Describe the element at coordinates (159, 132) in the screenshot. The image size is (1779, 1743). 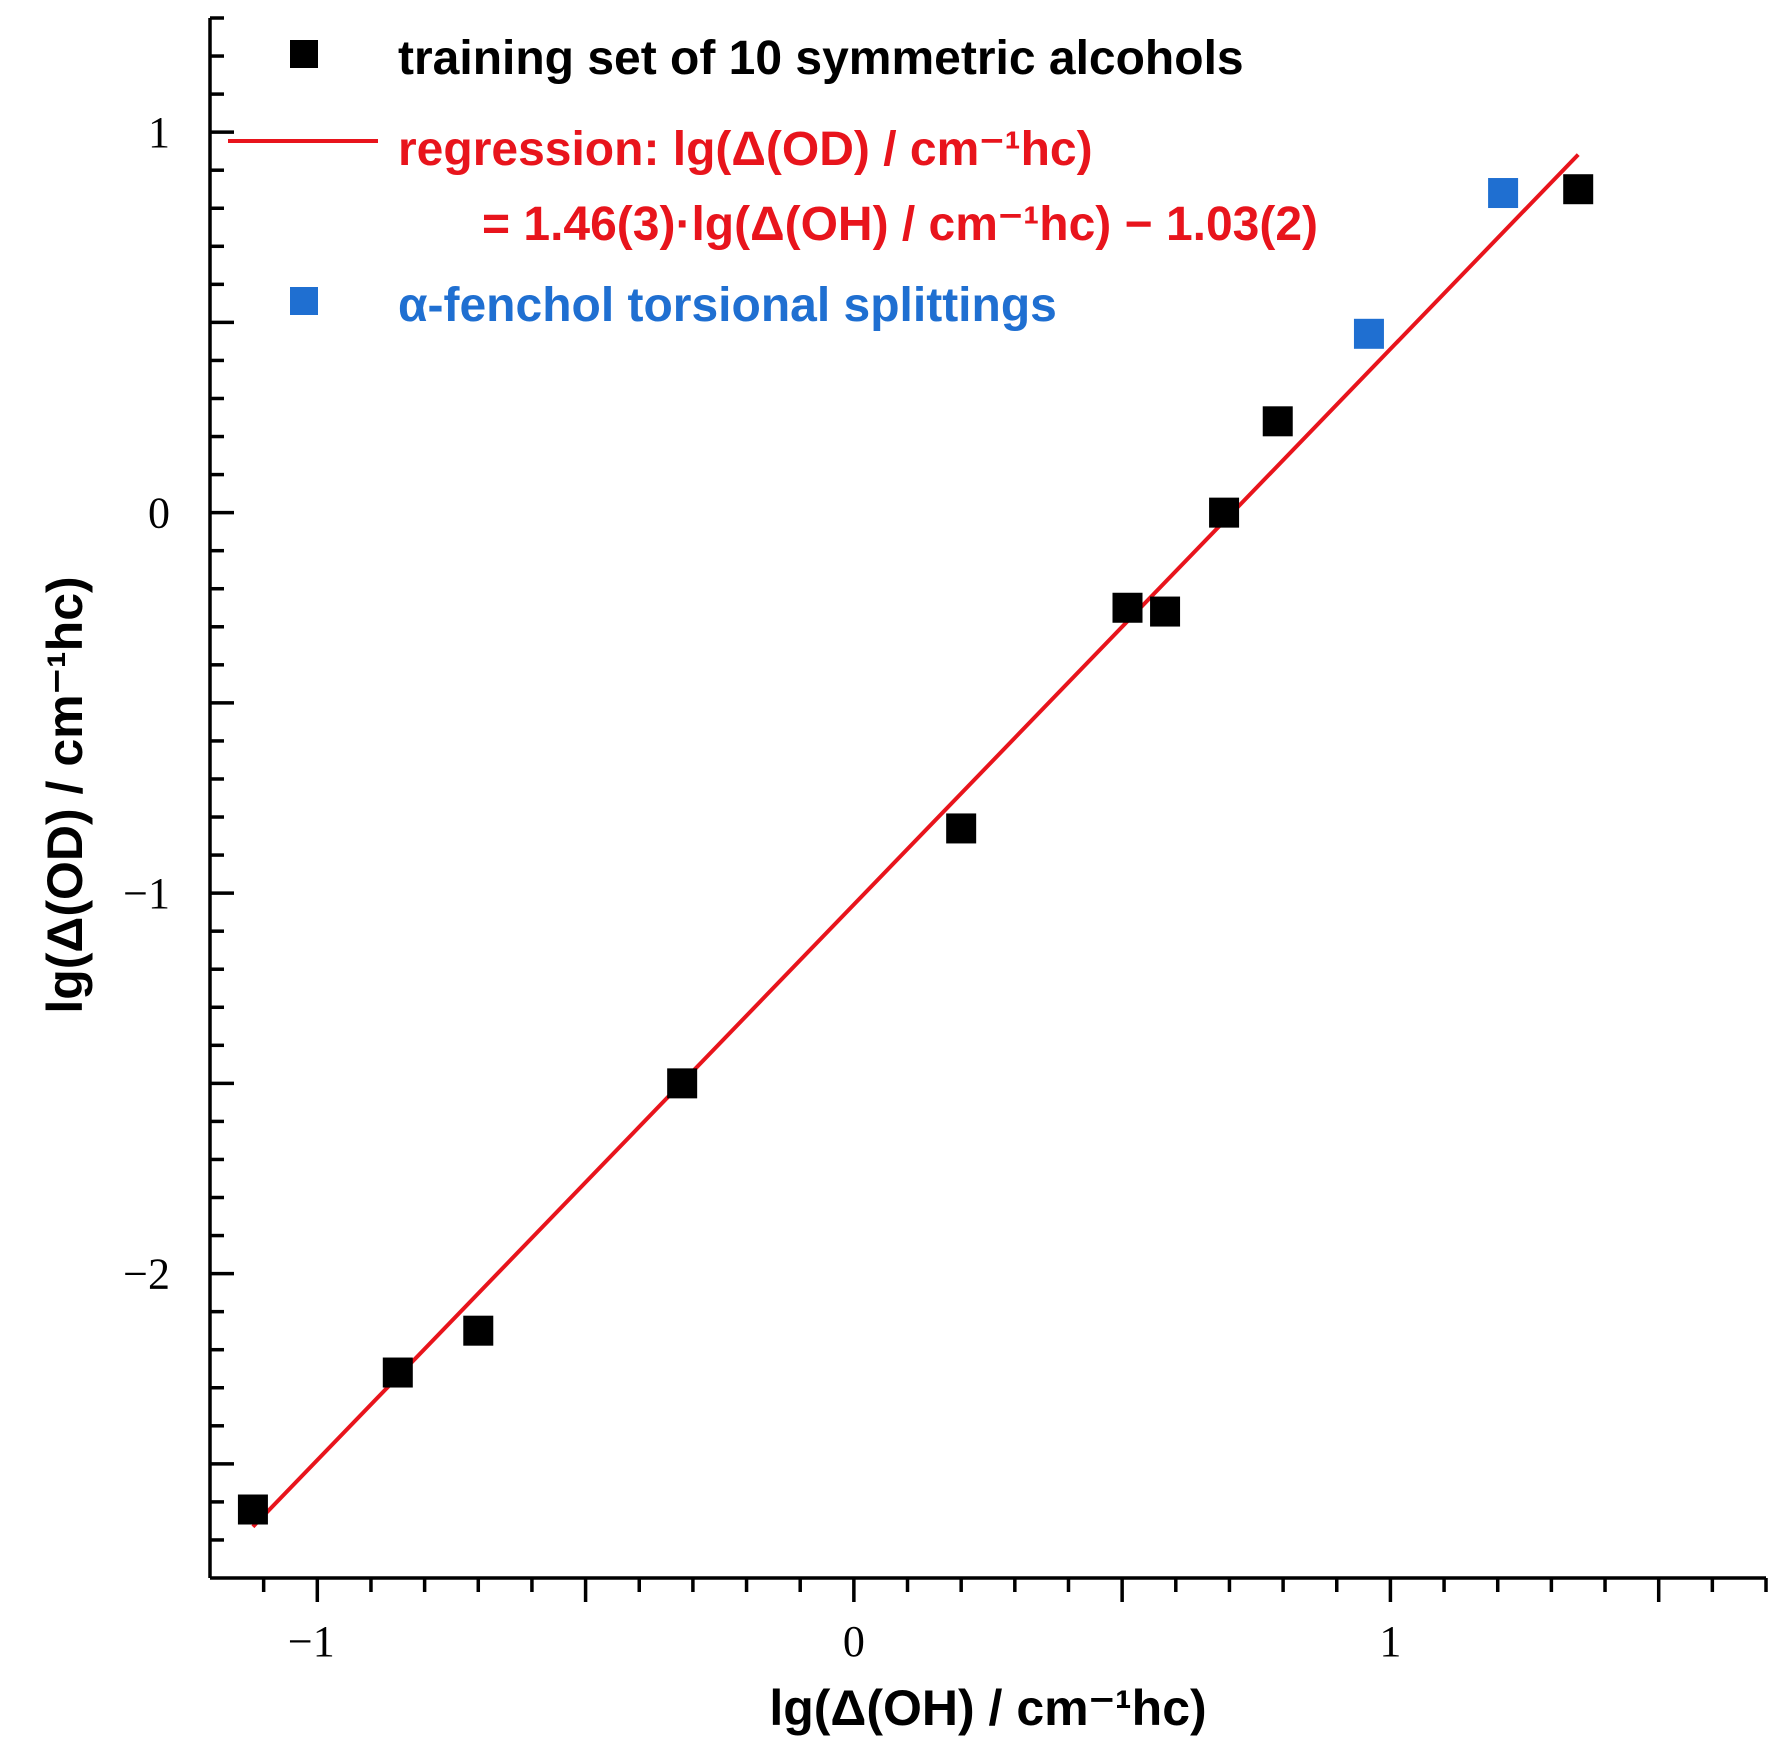
I see `y-tick-label: 1` at that location.